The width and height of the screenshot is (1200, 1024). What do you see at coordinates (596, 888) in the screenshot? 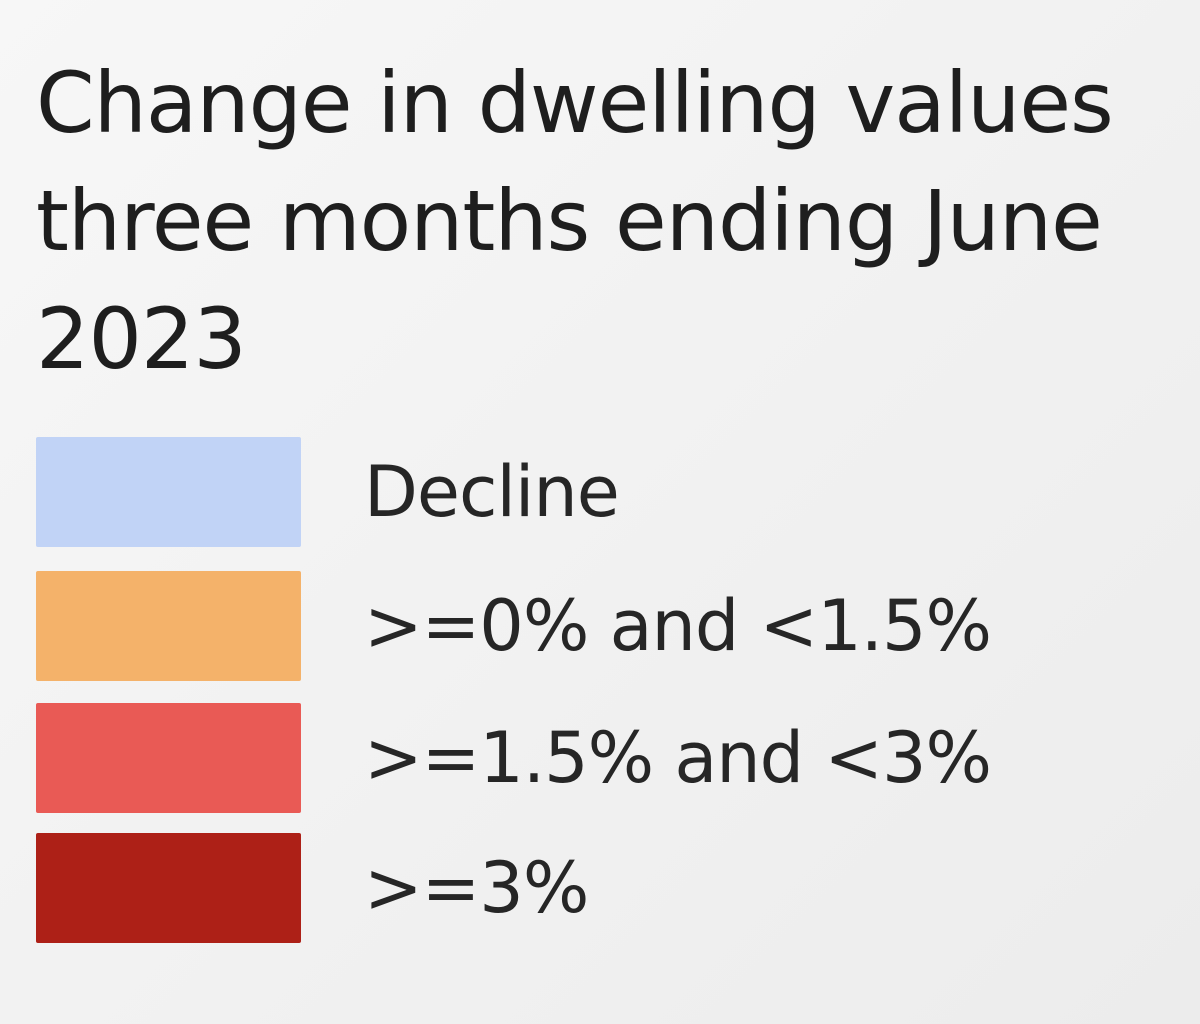
I see `legend-item-3-plus: >=3%` at bounding box center [596, 888].